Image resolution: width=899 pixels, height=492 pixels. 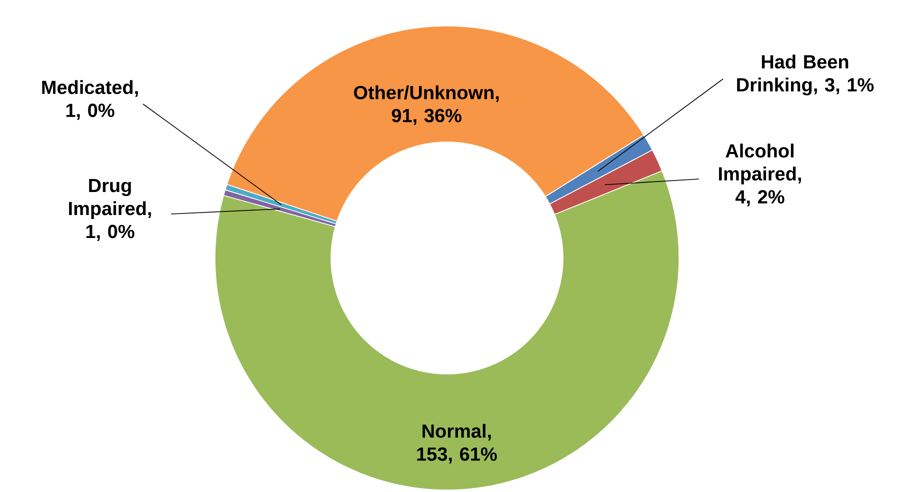 I want to click on slice-label: Had Been Drinking, 3, 1%, so click(x=805, y=75).